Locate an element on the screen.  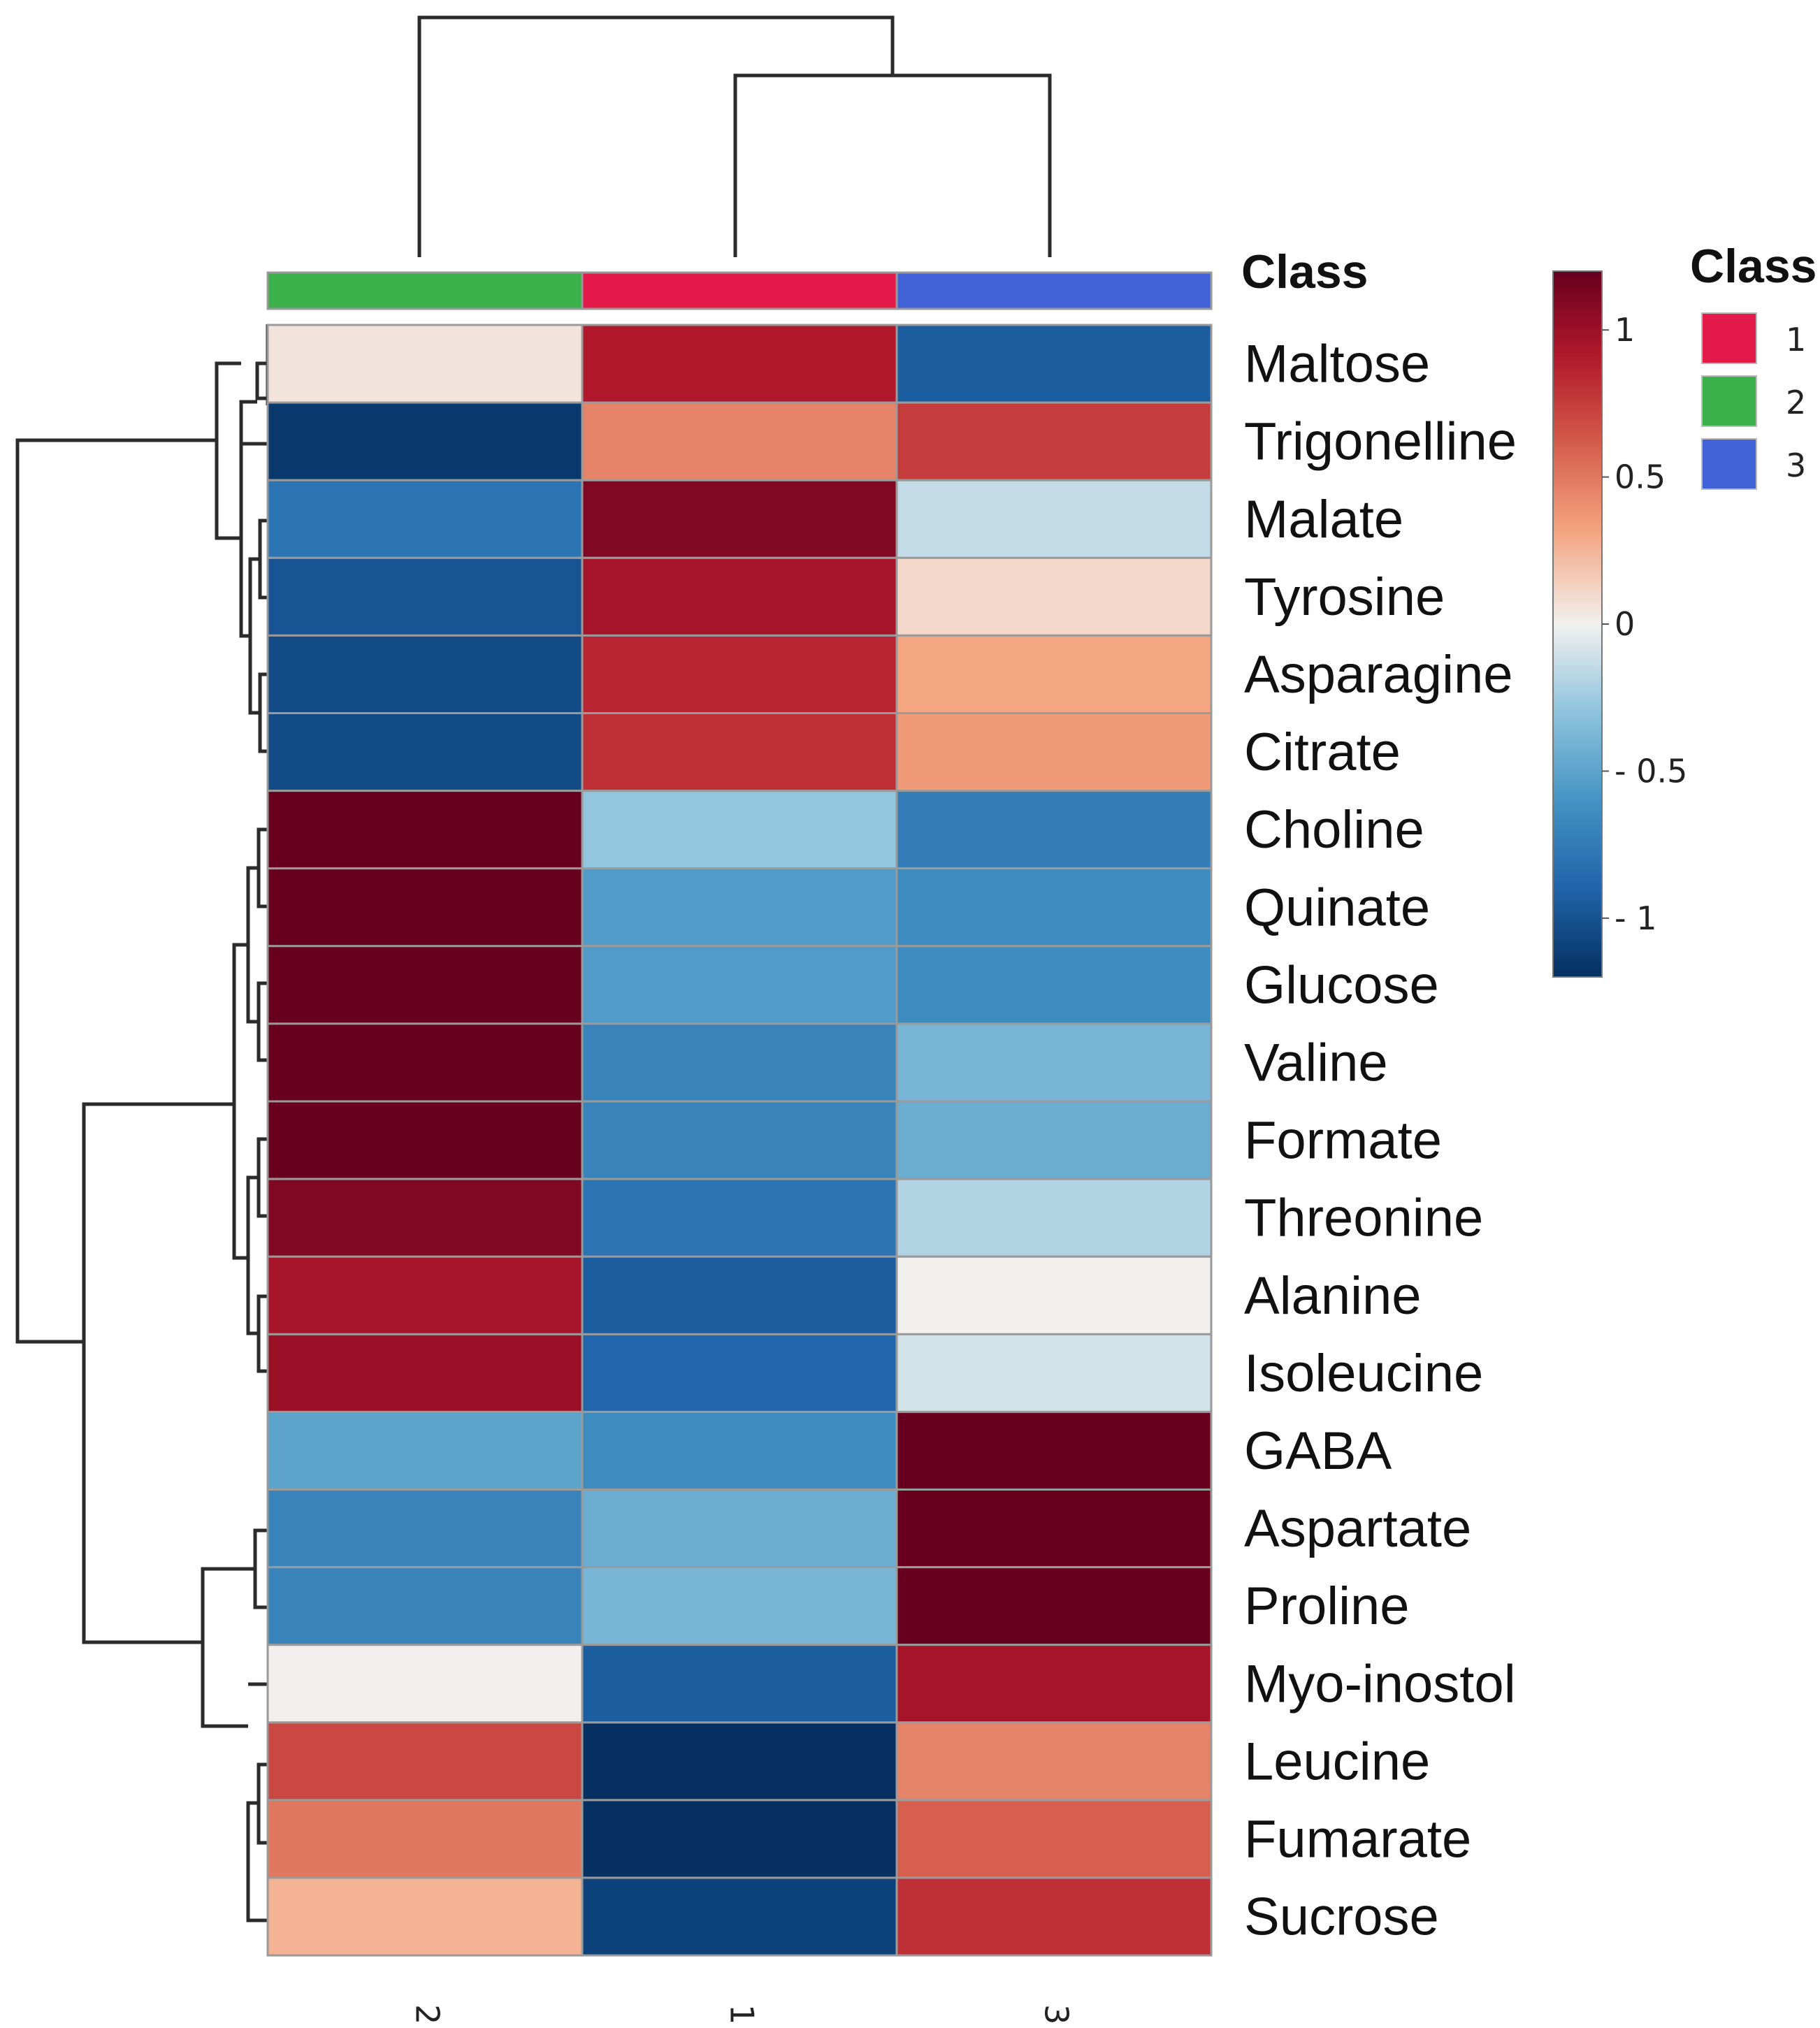
row-label: Threonine is located at coordinates (1364, 1218).